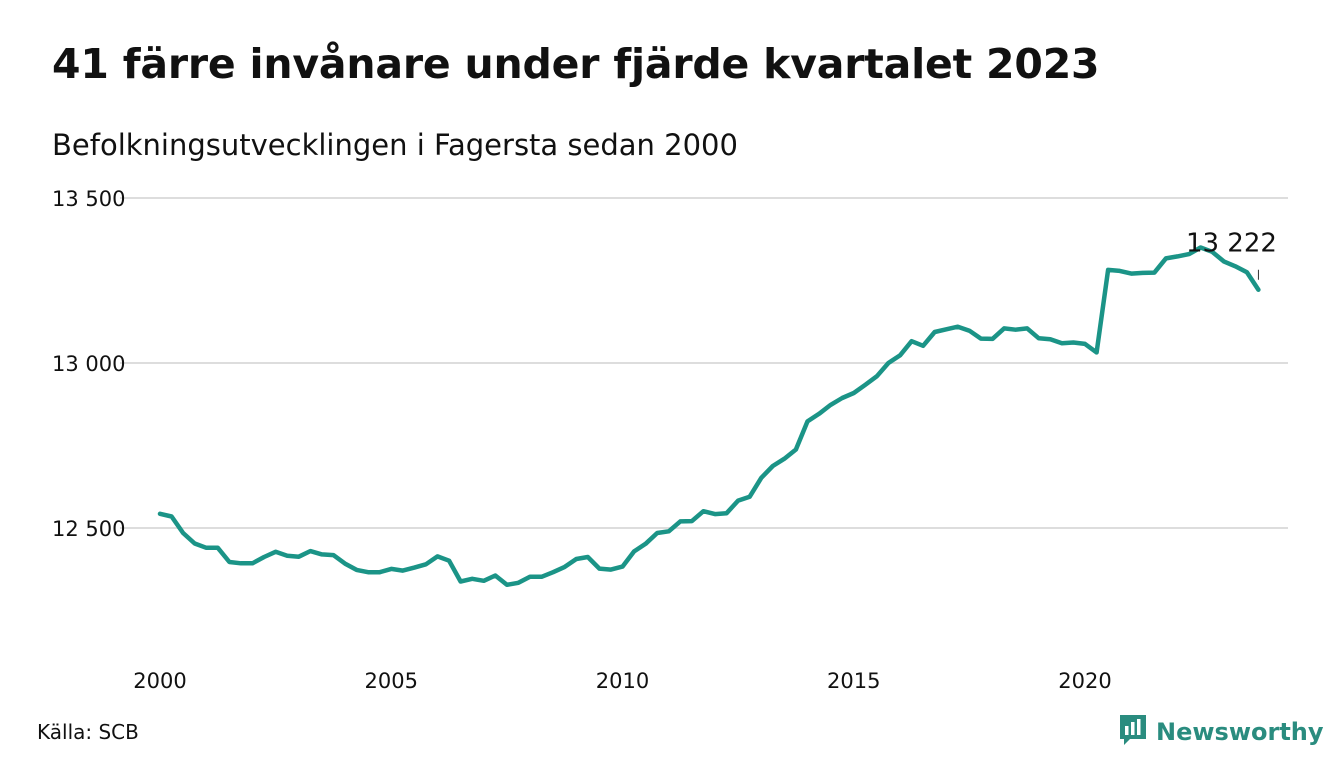  What do you see at coordinates (1231, 244) in the screenshot?
I see `end-value-label: 13 222` at bounding box center [1231, 244].